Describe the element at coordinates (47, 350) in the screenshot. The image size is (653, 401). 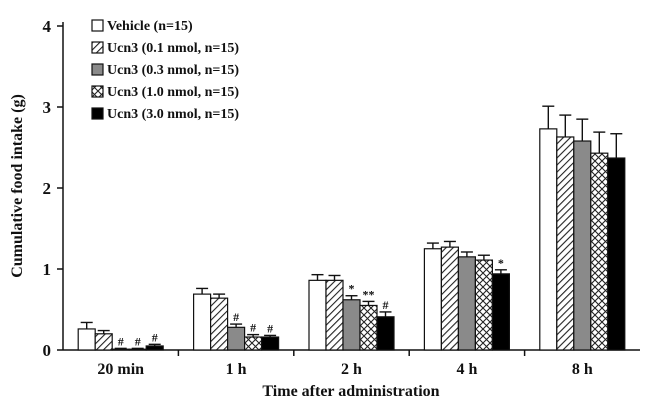
I see `y-tick-label: 0` at that location.